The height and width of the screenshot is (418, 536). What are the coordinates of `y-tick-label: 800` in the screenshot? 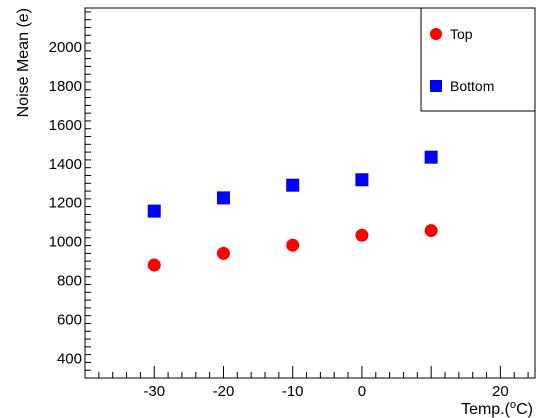 It's located at (69, 281).